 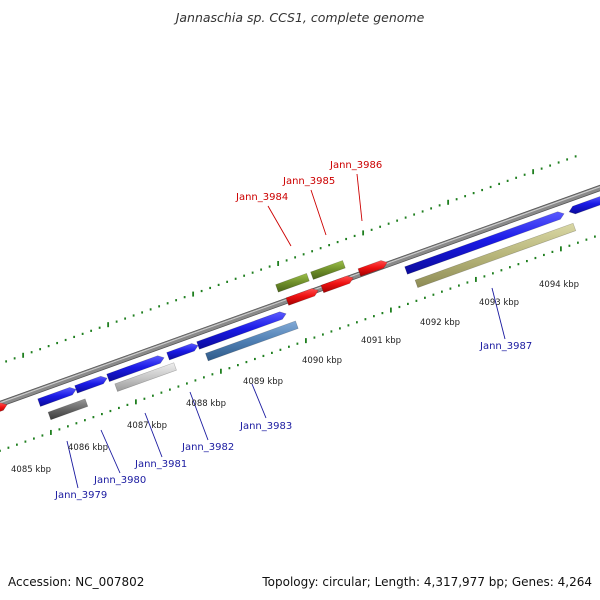 I want to click on gene-arrow-reverse-blue, so click(x=584, y=205).